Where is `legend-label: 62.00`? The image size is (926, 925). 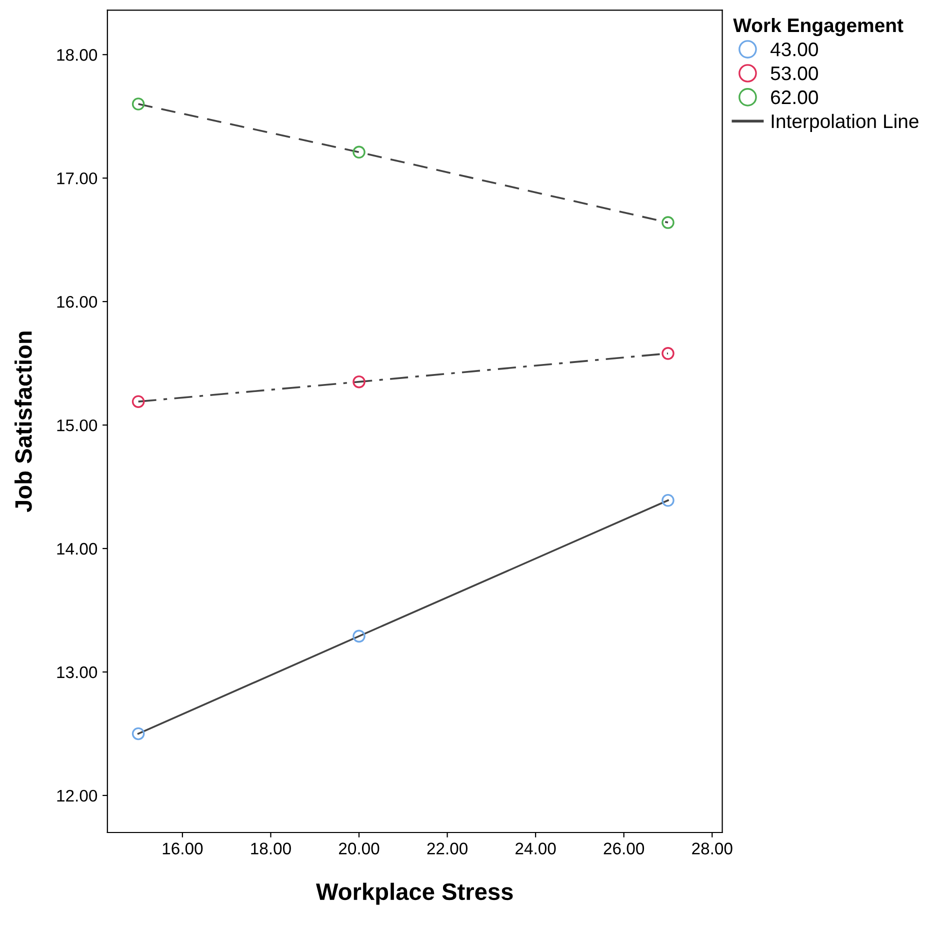
legend-label: 62.00 is located at coordinates (794, 97).